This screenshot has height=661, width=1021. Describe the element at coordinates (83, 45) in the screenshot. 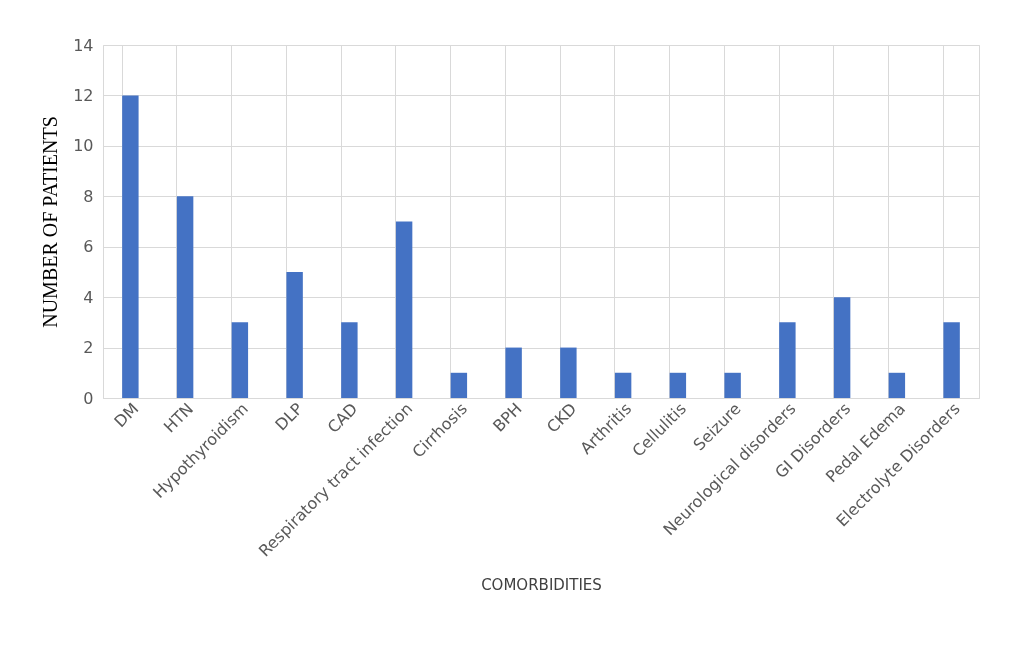

I see `y-tick-label: 14` at that location.